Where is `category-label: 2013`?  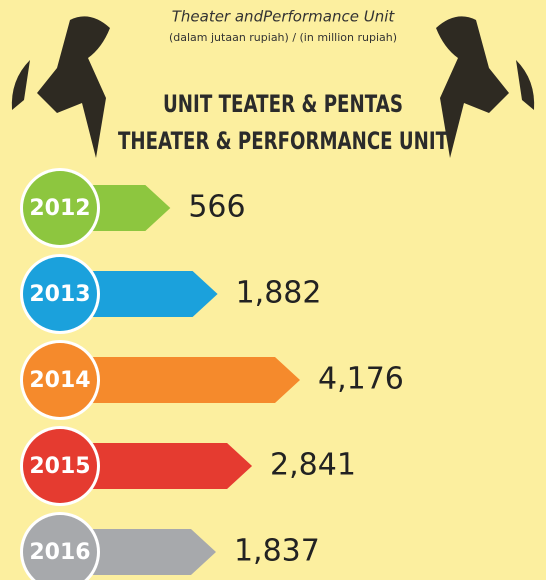 category-label: 2013 is located at coordinates (59, 294).